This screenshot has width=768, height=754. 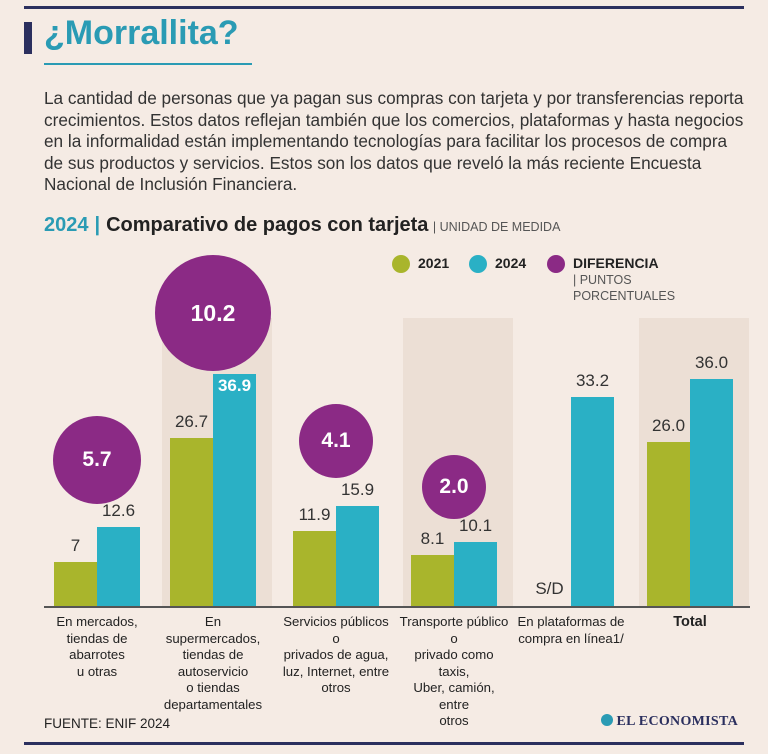 I want to click on category-label-line: luz, Internet, entre, so click(x=336, y=671).